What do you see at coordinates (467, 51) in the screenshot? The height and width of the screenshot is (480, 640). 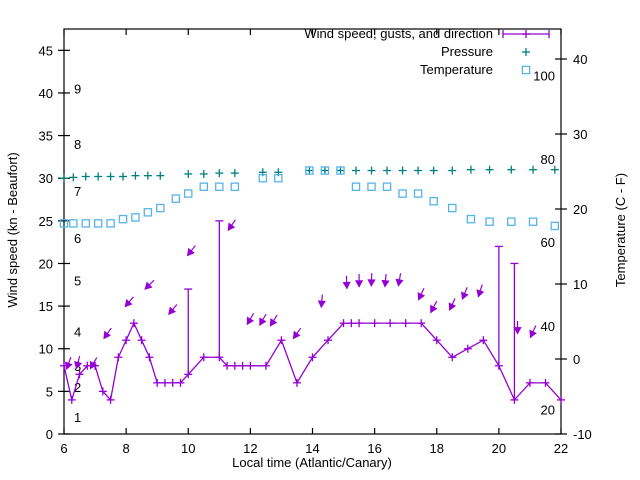 I see `legend-label: Pressure` at bounding box center [467, 51].